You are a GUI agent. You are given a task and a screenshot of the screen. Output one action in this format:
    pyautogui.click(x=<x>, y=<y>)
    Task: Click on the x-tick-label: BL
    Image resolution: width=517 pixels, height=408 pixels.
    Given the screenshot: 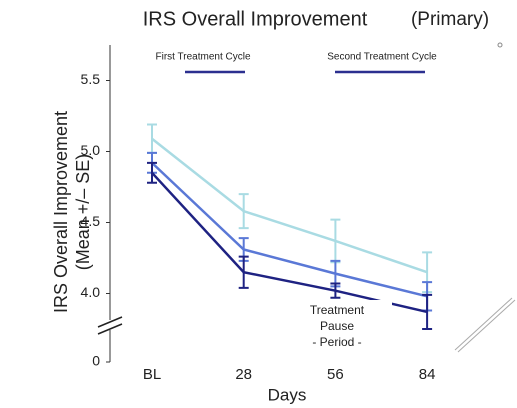 What is the action you would take?
    pyautogui.click(x=152, y=374)
    